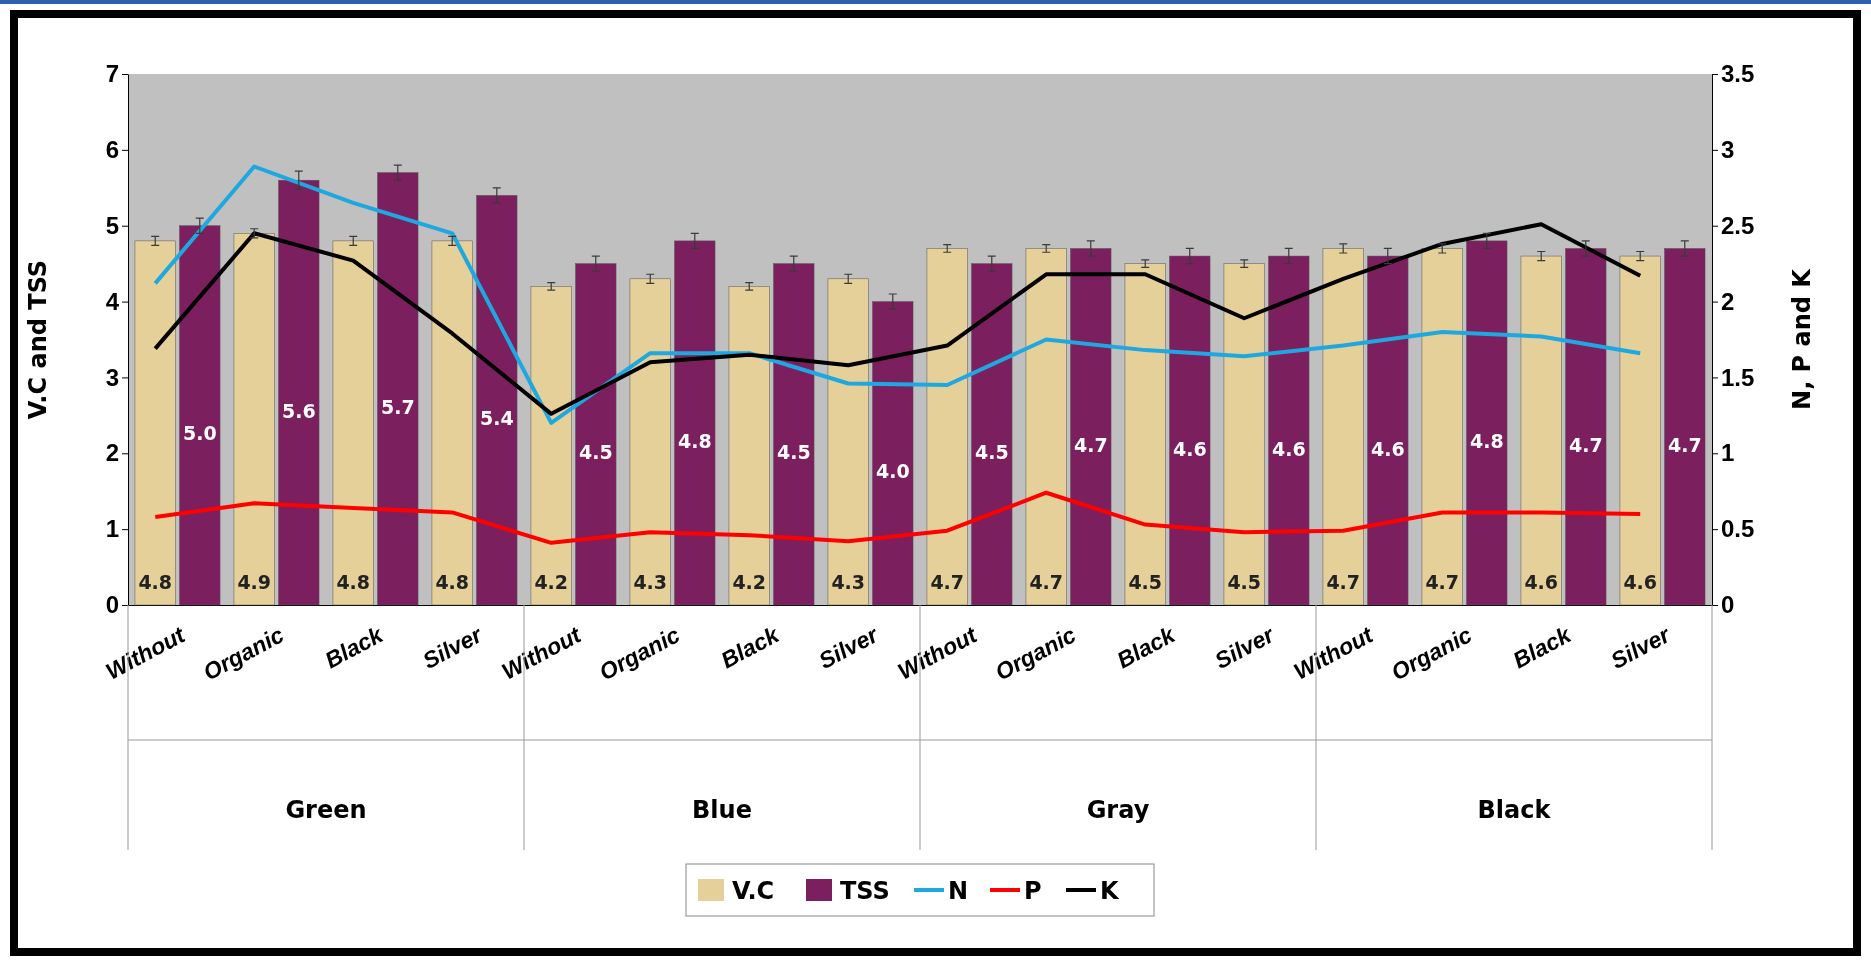 This screenshot has height=966, width=1871. What do you see at coordinates (722, 810) in the screenshot?
I see `text: Blue` at bounding box center [722, 810].